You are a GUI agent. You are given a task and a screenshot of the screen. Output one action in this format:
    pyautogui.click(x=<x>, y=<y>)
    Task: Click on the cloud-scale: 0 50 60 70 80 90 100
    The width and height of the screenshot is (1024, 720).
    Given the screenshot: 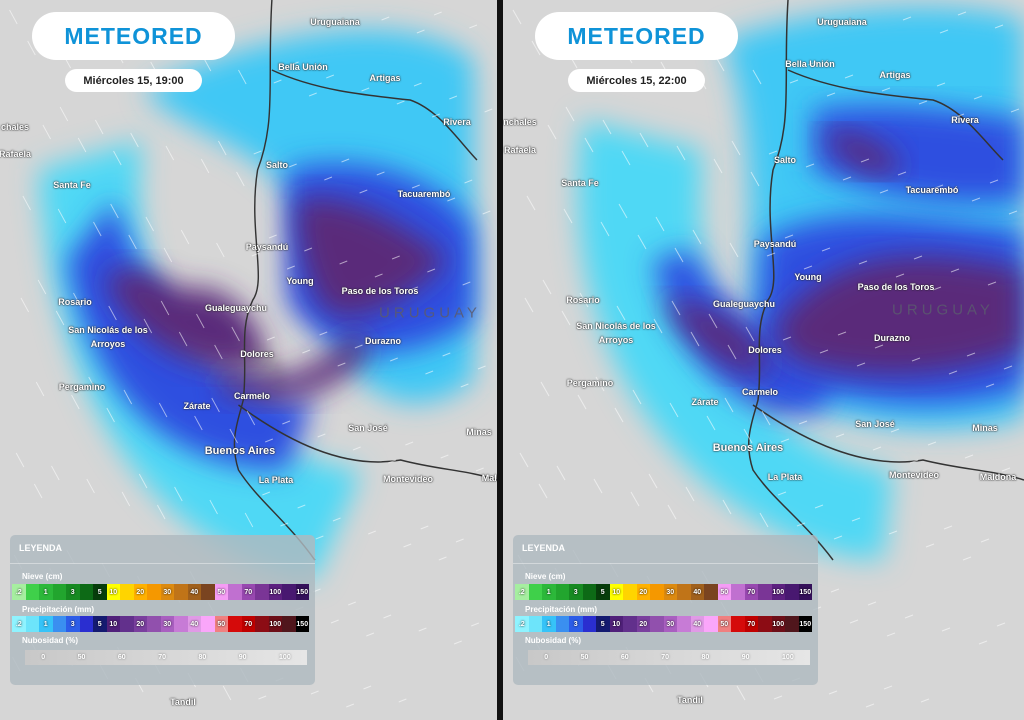 What is the action you would take?
    pyautogui.click(x=166, y=657)
    